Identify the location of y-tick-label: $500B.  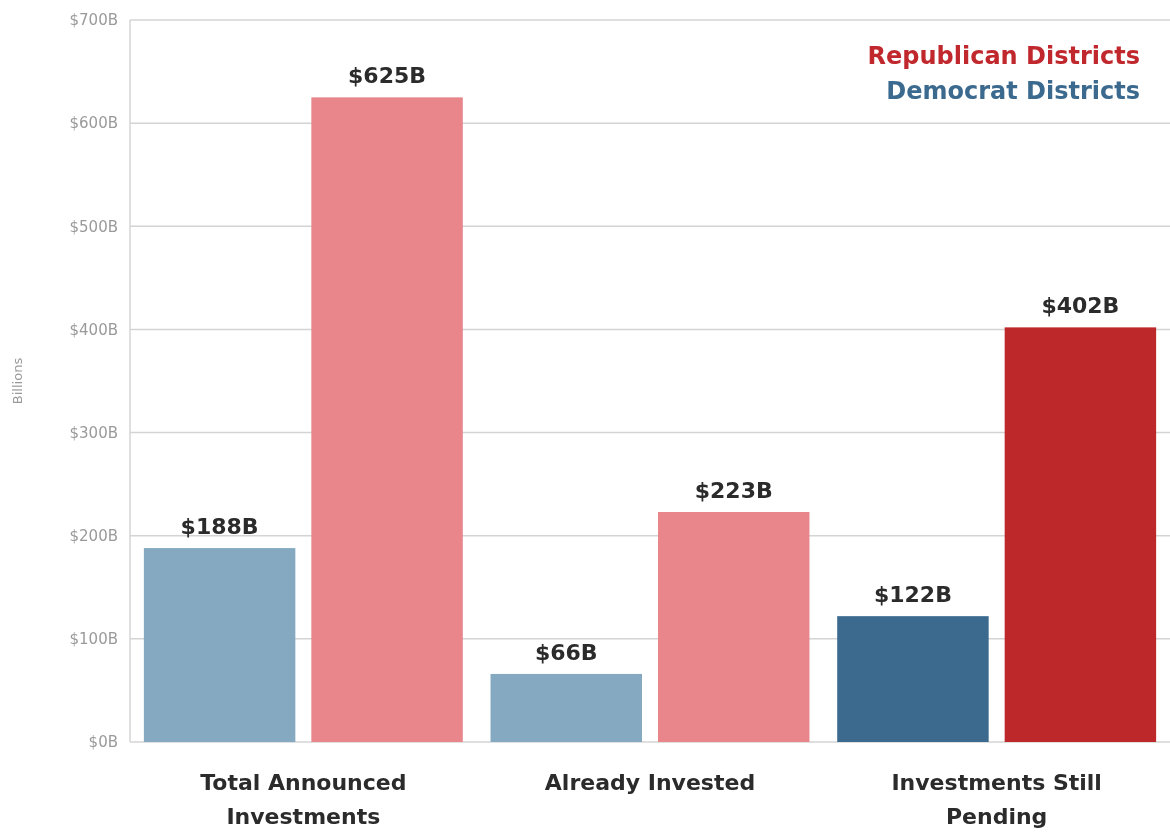
(93, 226).